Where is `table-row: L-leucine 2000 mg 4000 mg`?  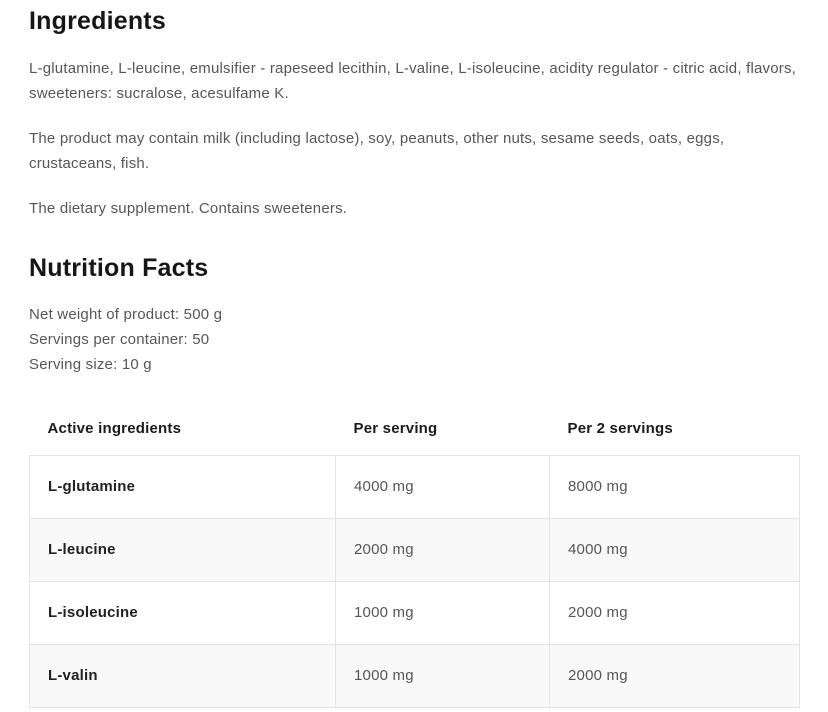 table-row: L-leucine 2000 mg 4000 mg is located at coordinates (414, 549).